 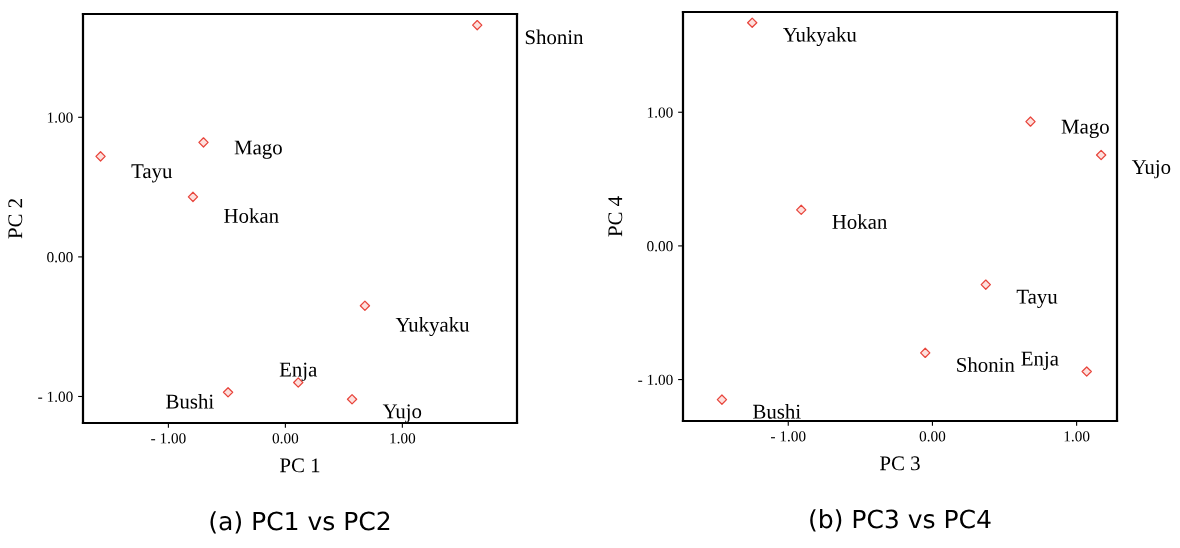 What do you see at coordinates (300, 522) in the screenshot?
I see `text: (a) PC1 vs PC2` at bounding box center [300, 522].